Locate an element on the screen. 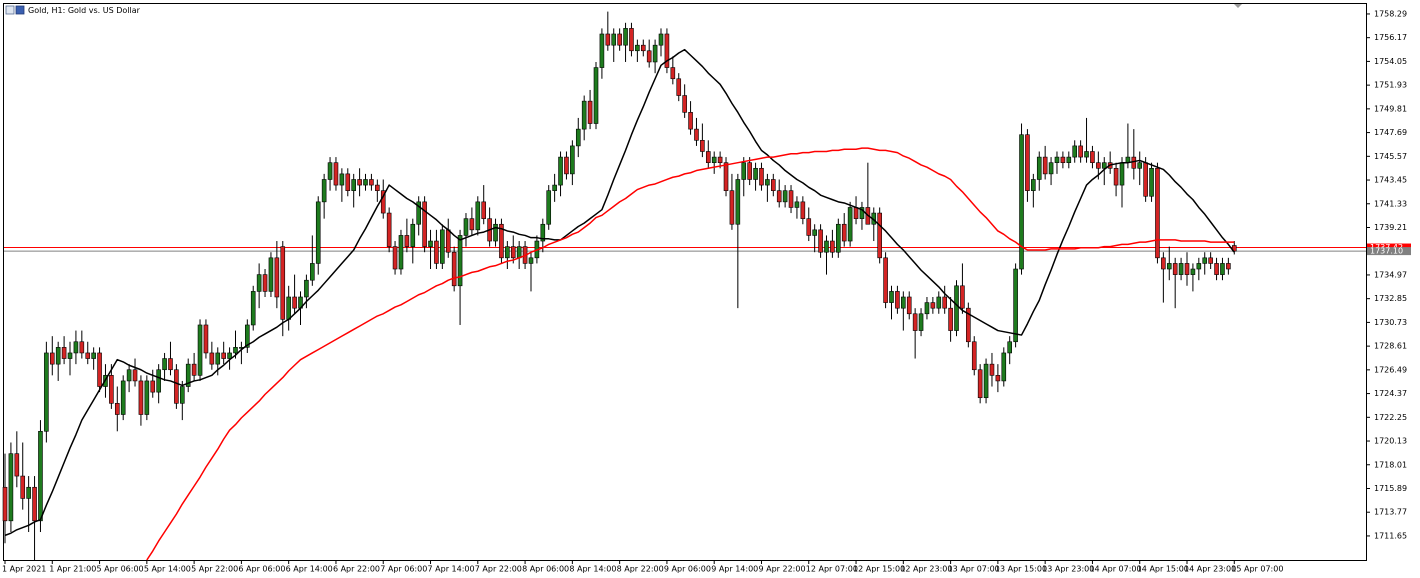 This screenshot has height=578, width=1420. x-tick-label: 6 Apr 14:00 is located at coordinates (309, 569).